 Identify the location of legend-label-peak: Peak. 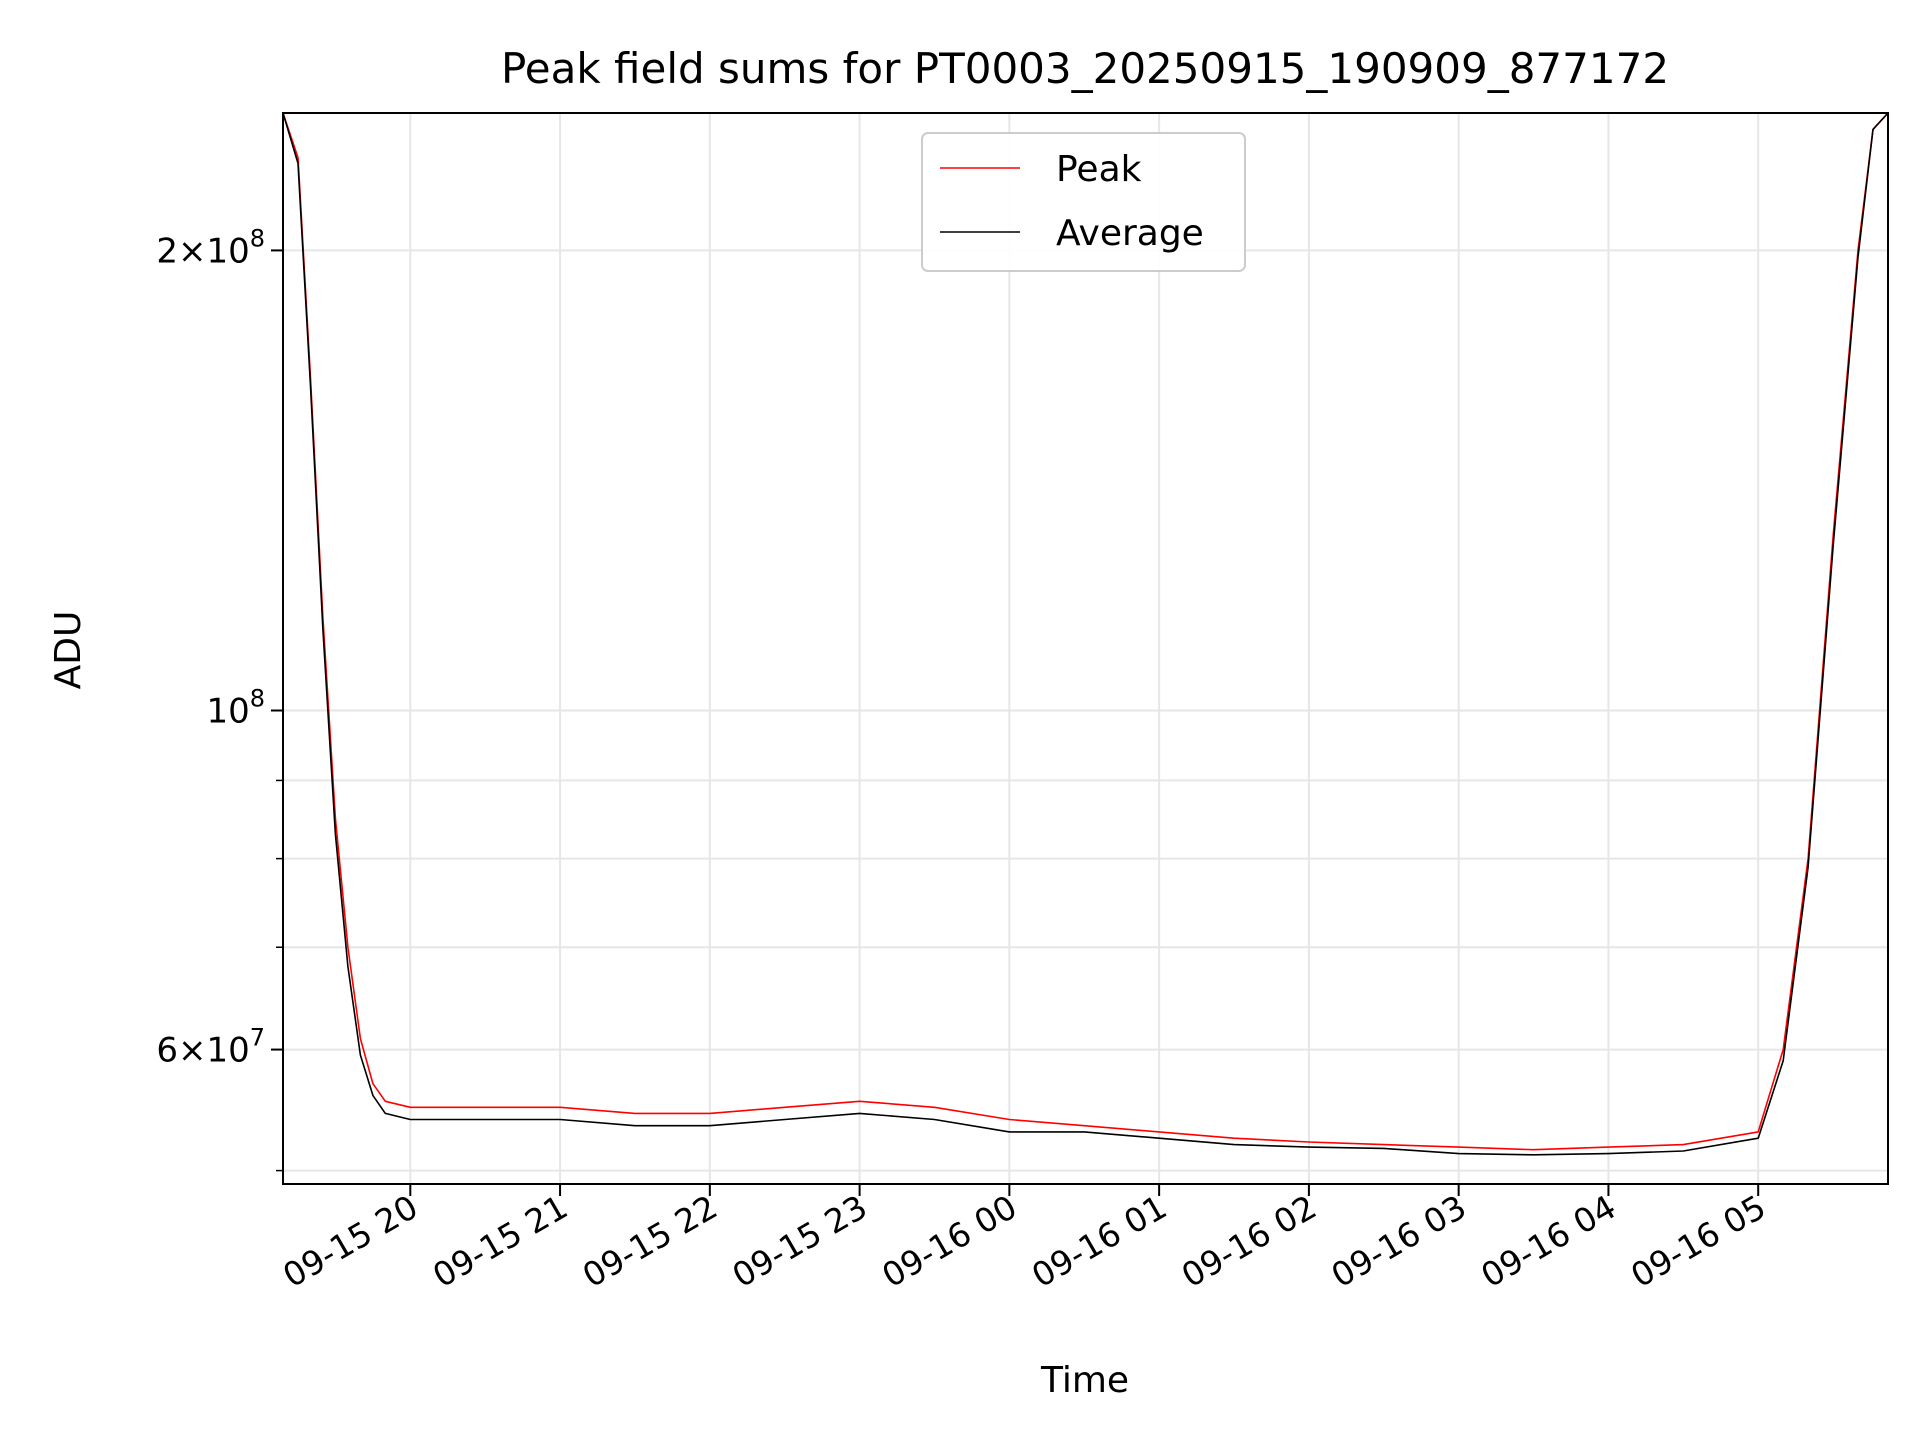
(1099, 169).